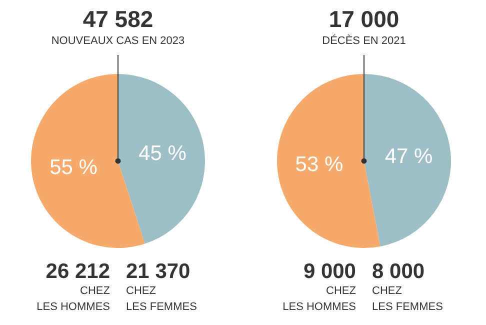  What do you see at coordinates (364, 40) in the screenshot?
I see `chart-subtitle: DÉCÈS EN 2021` at bounding box center [364, 40].